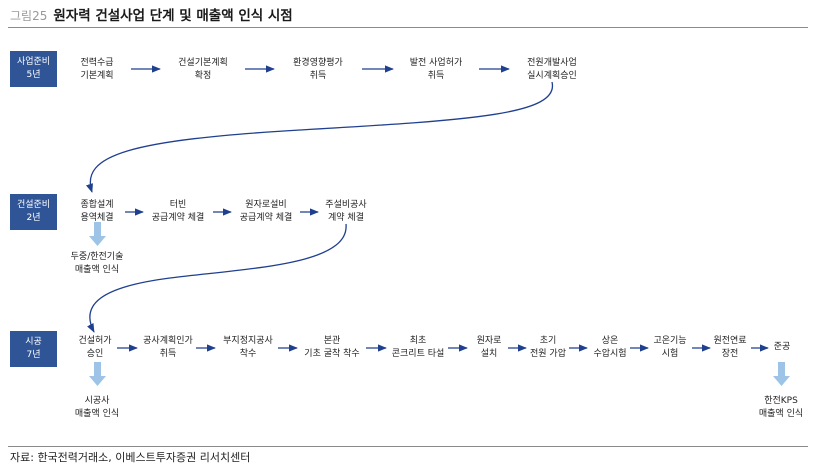 The width and height of the screenshot is (816, 466). Describe the element at coordinates (97, 234) in the screenshot. I see `recognition-arrow-row2` at that location.